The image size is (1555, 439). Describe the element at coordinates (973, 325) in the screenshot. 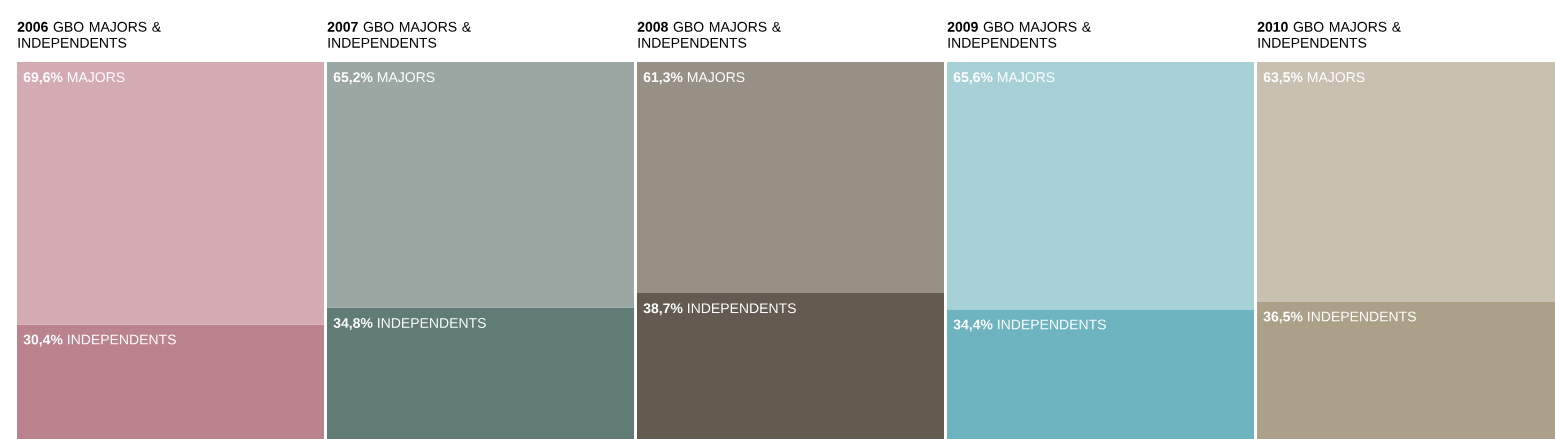

I see `data-label: 34,4%` at that location.